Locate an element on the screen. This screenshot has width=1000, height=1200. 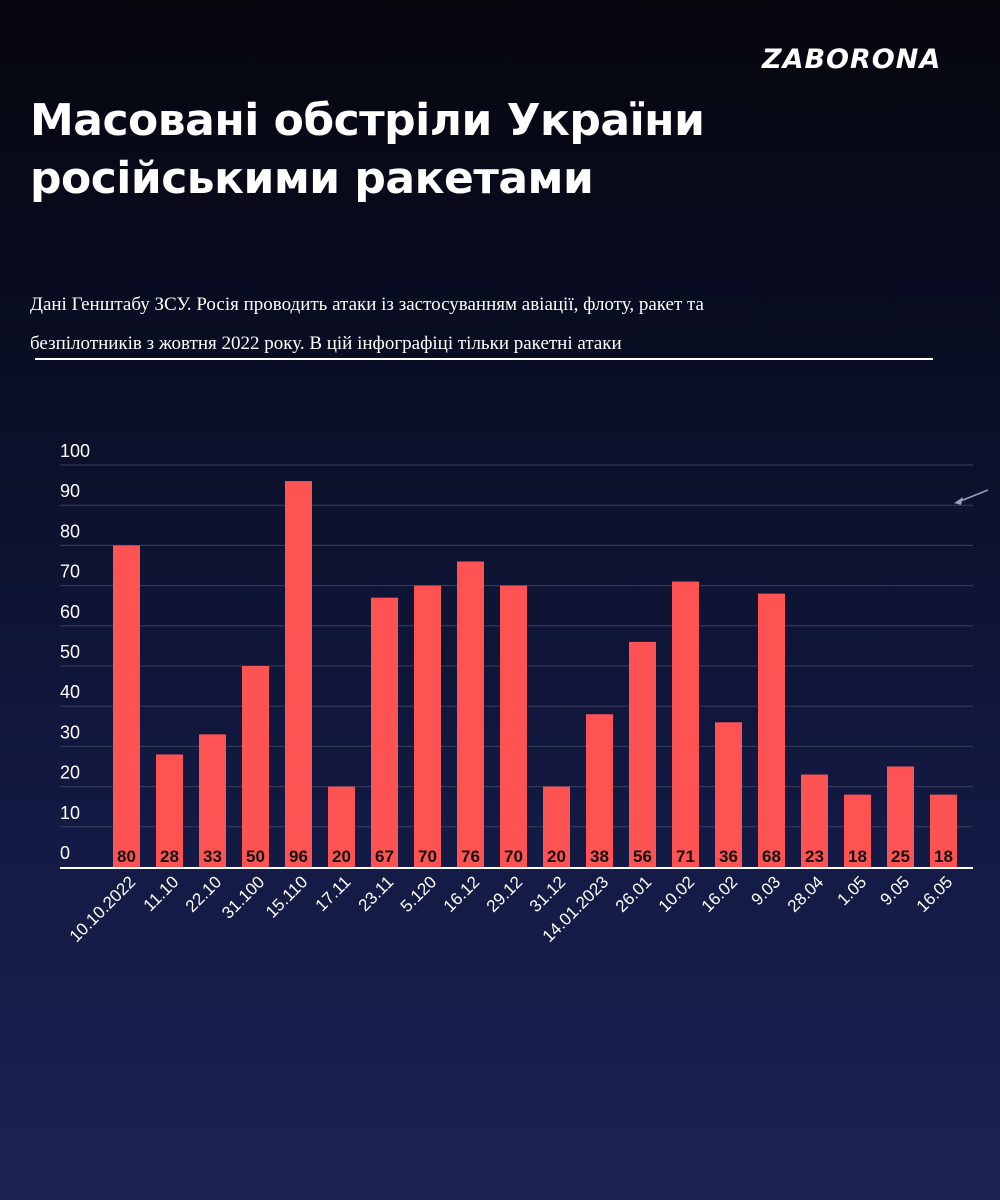
bar-value-label: 25 is located at coordinates (900, 856).